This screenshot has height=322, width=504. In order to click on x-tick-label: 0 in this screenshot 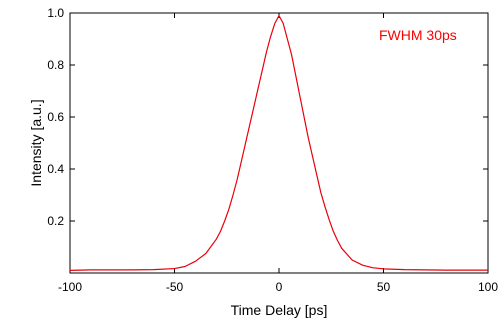, I will do `click(279, 287)`.